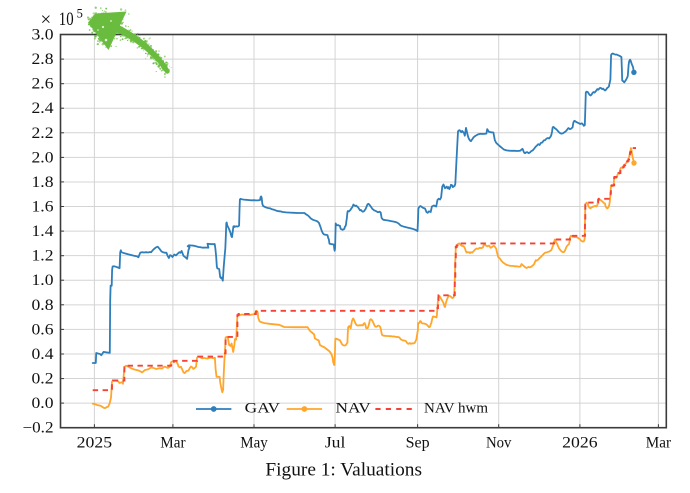 This screenshot has height=493, width=690. What do you see at coordinates (43, 231) in the screenshot?
I see `svg-text: 1.4` at bounding box center [43, 231].